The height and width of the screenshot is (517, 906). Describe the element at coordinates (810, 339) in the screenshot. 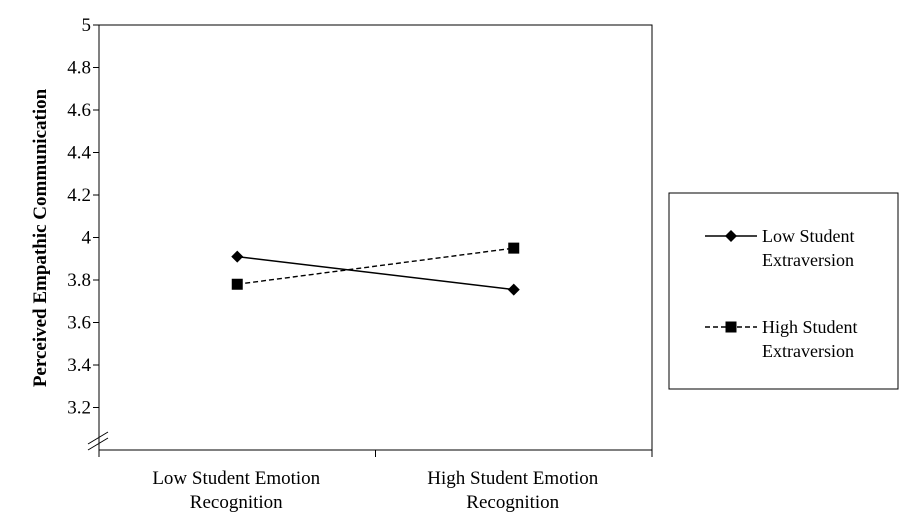

I see `legend-label: High Student Extraversion` at that location.